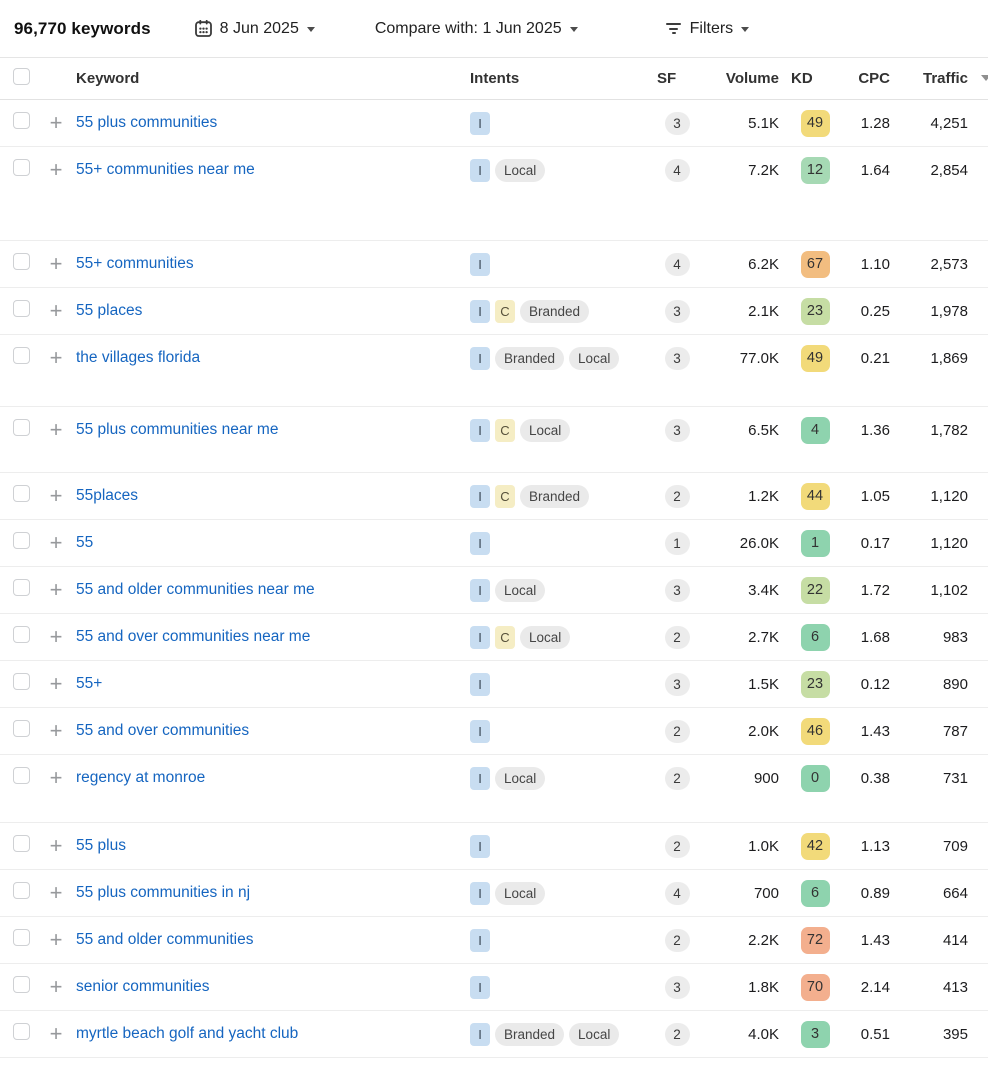  Describe the element at coordinates (187, 1033) in the screenshot. I see `keyword-link: myrtle beach golf and yacht club` at that location.